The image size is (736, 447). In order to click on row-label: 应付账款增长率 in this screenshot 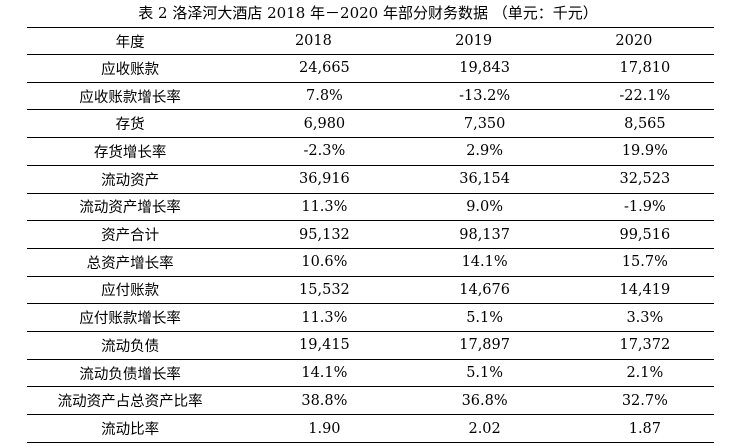, I will do `click(130, 318)`.